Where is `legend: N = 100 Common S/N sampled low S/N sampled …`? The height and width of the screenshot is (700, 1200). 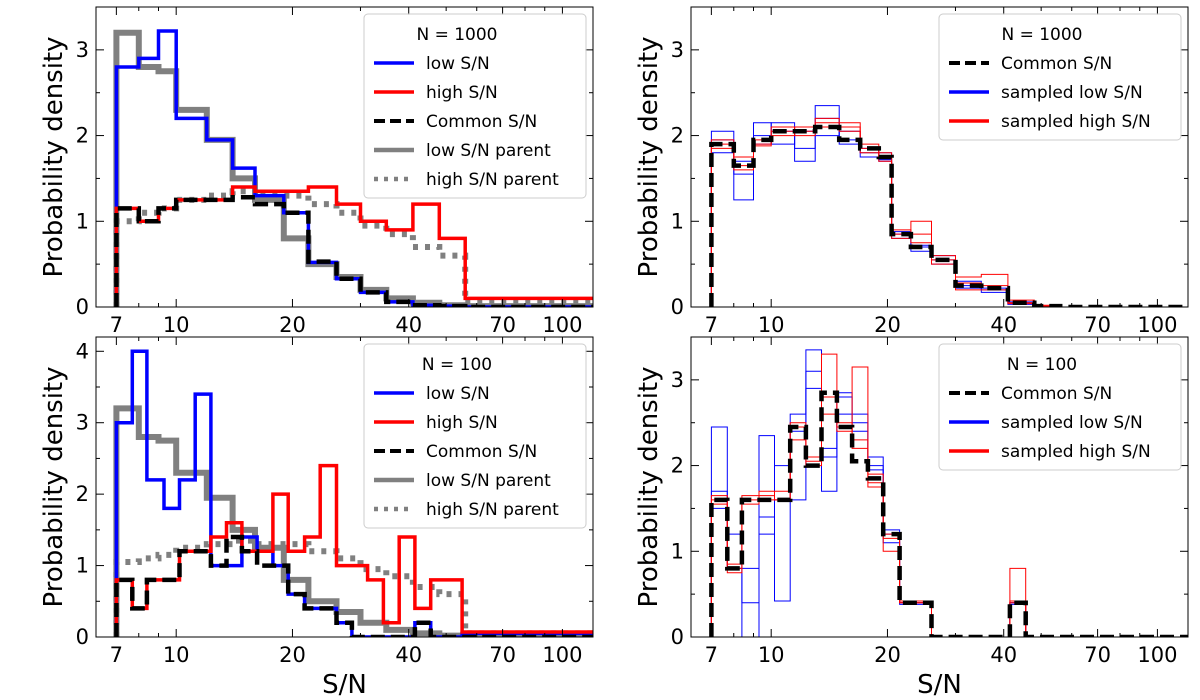 legend: N = 100 Common S/N sampled low S/N sampled … is located at coordinates (1060, 407).